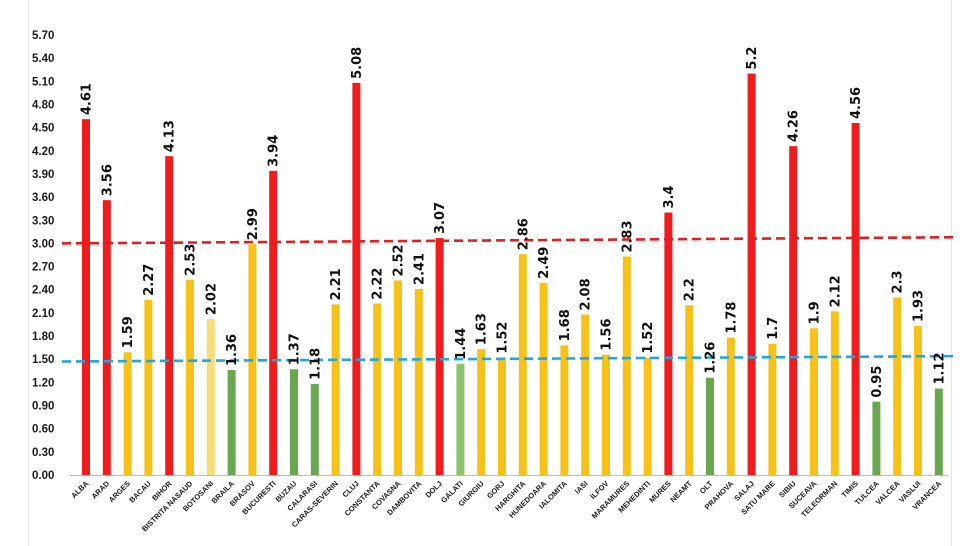  I want to click on category-label-olt: OLT, so click(706, 487).